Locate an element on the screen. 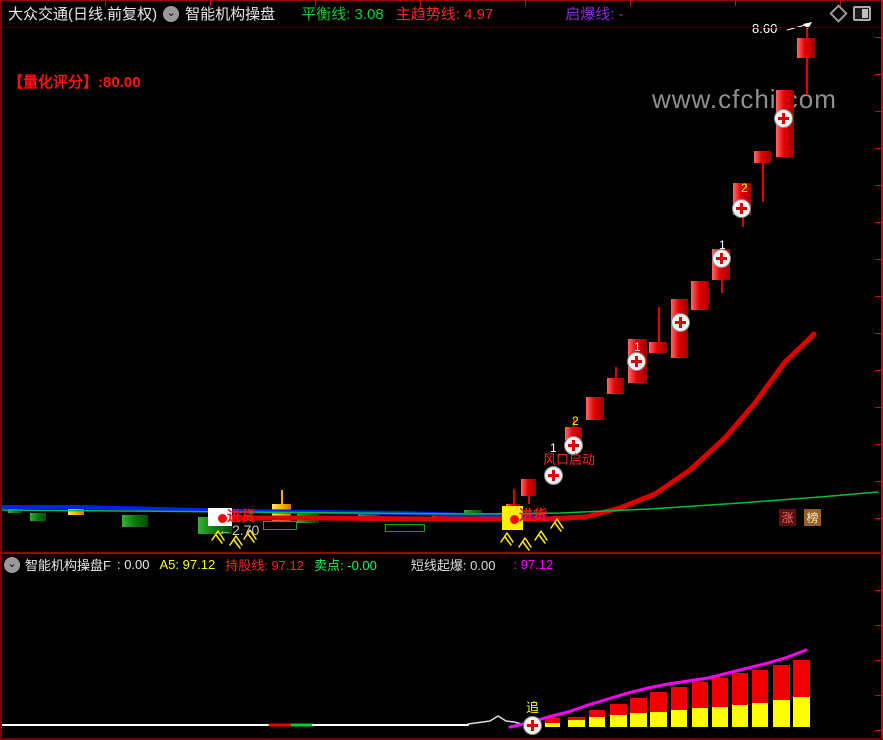 The height and width of the screenshot is (740, 883). diamond-icon is located at coordinates (838, 13).